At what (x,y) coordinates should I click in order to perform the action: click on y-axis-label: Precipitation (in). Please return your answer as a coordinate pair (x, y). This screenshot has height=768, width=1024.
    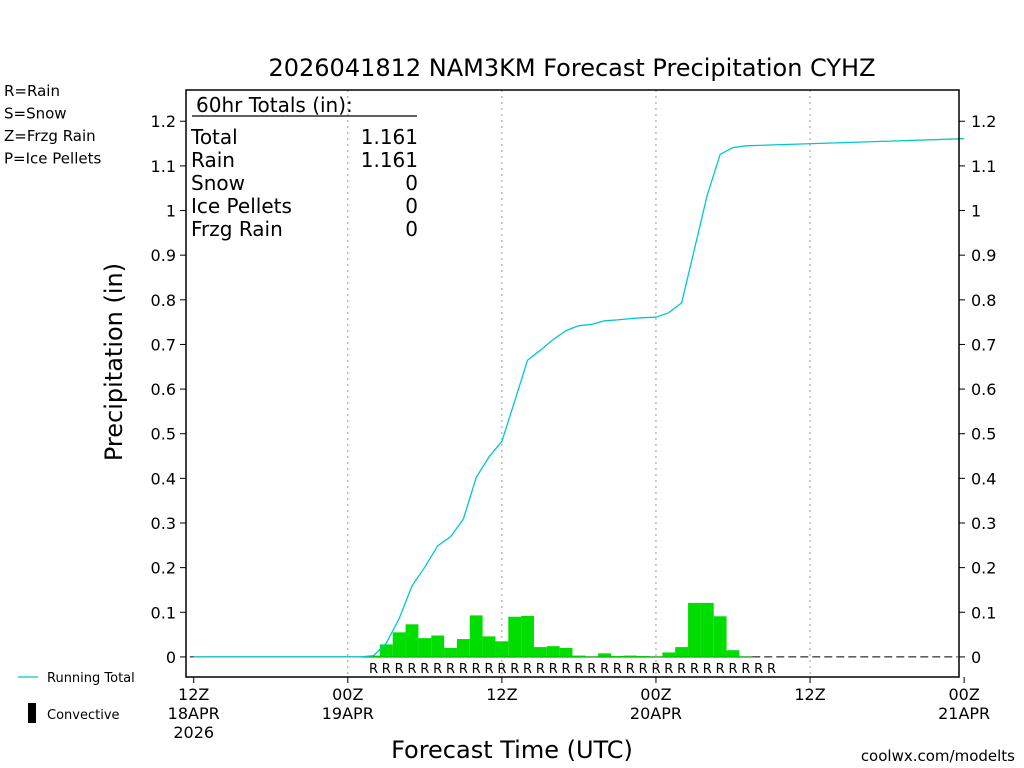
    Looking at the image, I should click on (114, 362).